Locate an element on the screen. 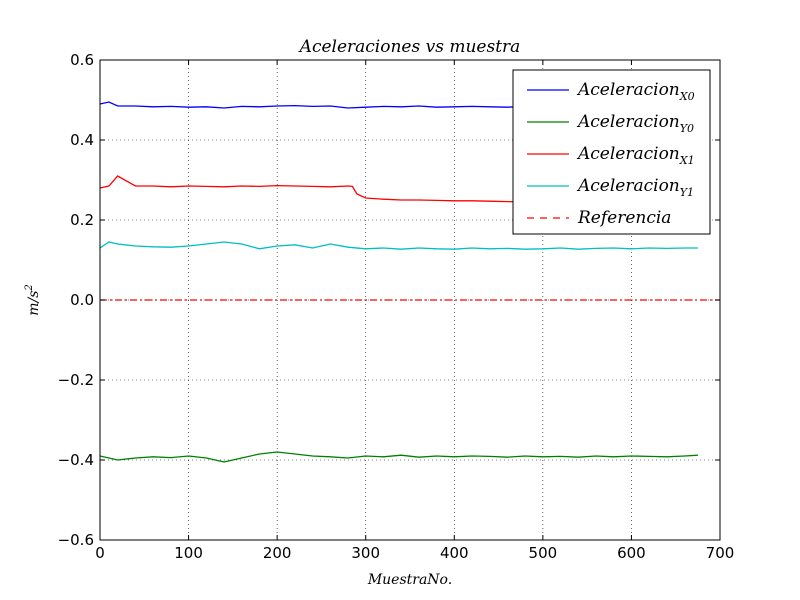  y-axis-label: m/s2 is located at coordinates (33, 300).